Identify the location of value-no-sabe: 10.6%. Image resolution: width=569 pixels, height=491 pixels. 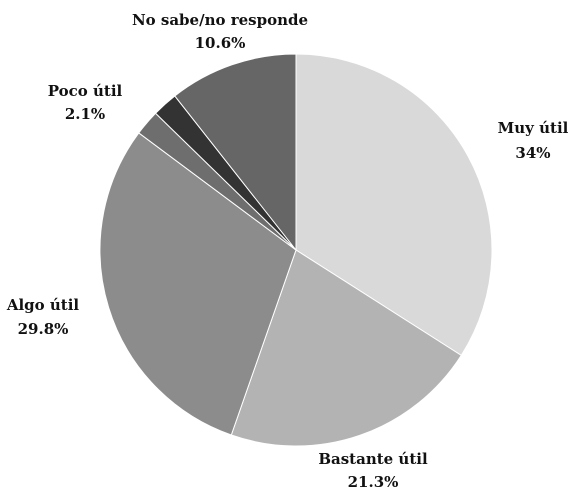
(220, 43).